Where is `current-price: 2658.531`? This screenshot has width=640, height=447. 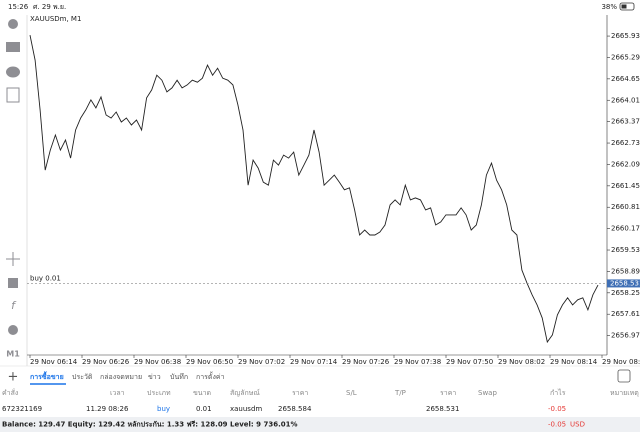
current-price: 2658.531 is located at coordinates (442, 409).